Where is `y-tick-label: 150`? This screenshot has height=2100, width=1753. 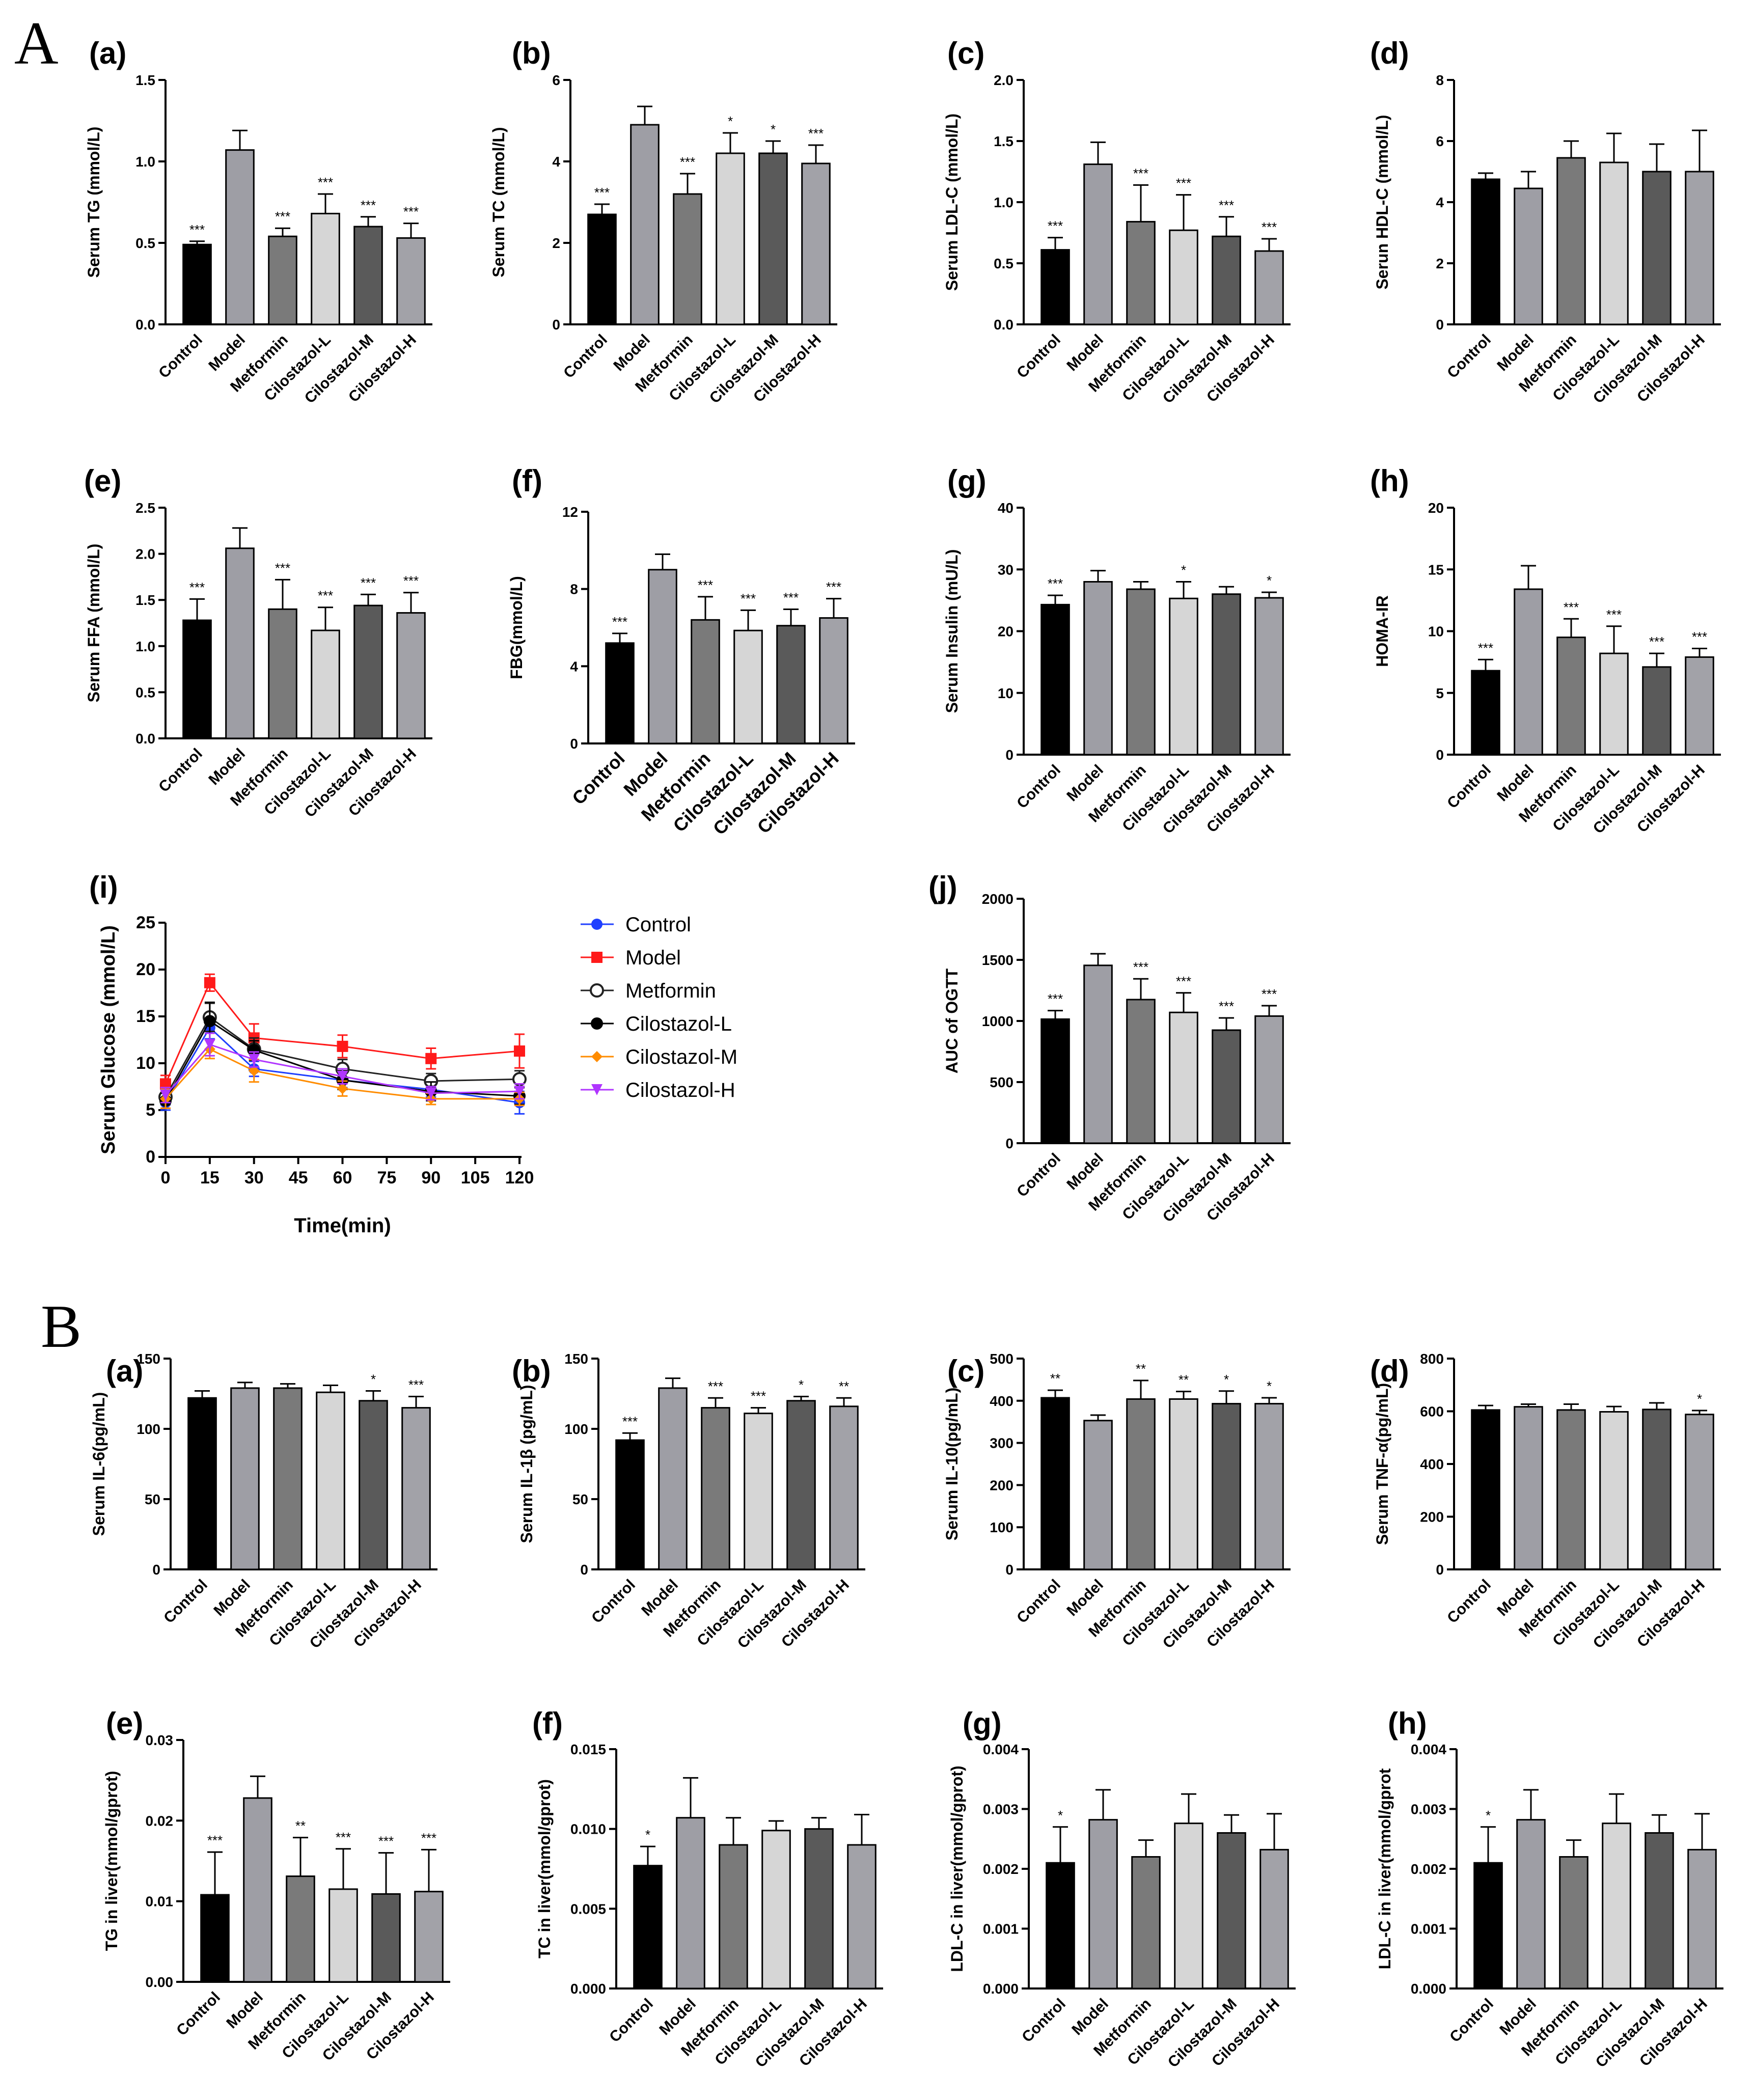 y-tick-label: 150 is located at coordinates (148, 1359).